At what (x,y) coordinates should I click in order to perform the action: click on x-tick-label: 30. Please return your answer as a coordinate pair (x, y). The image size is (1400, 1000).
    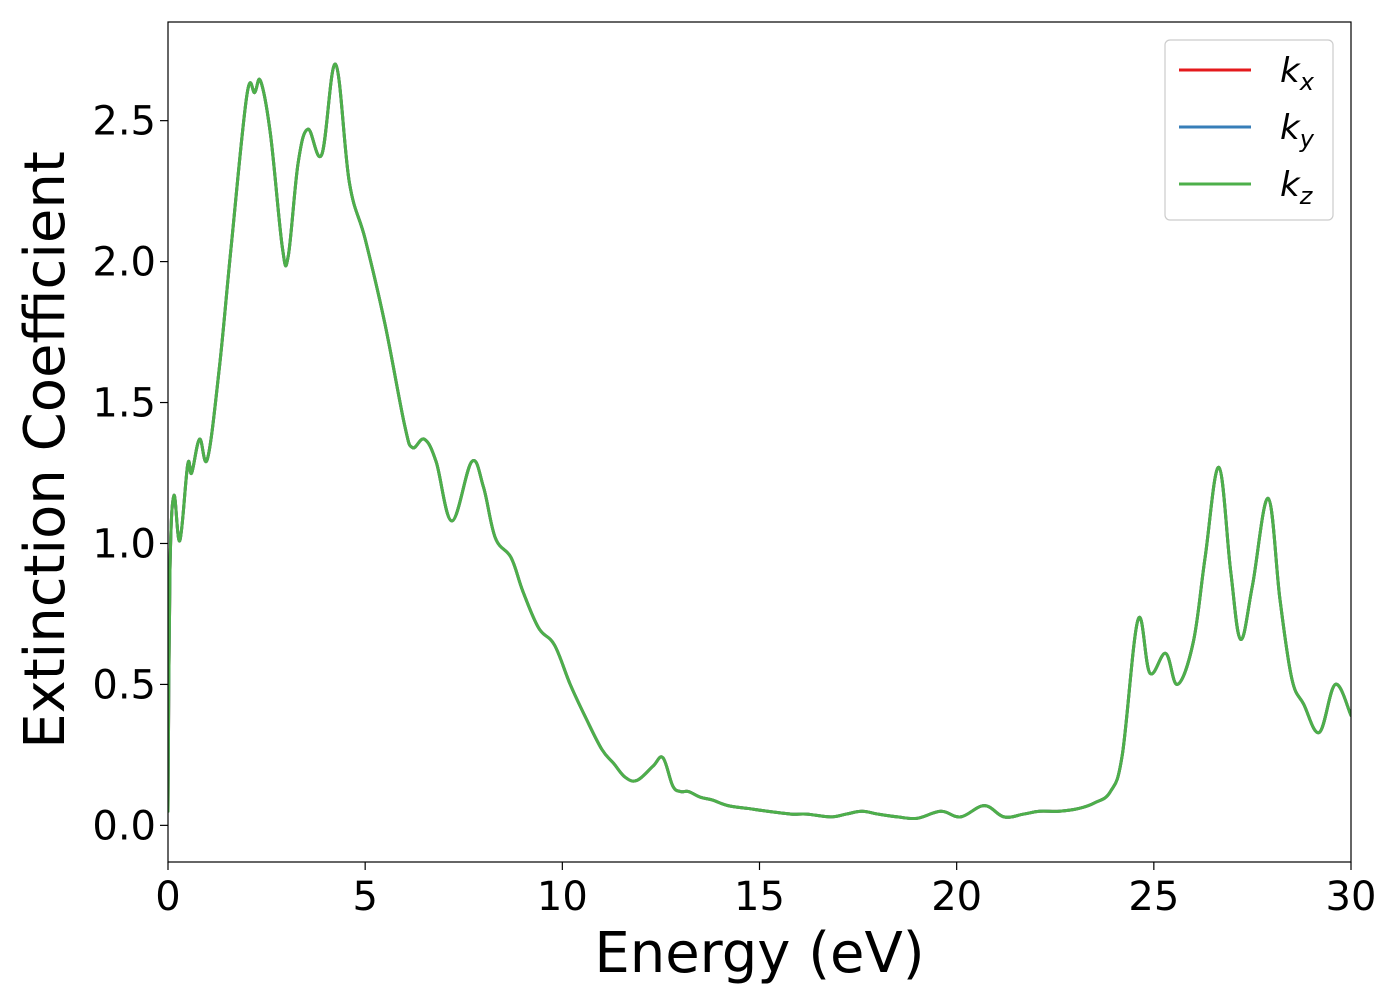
    Looking at the image, I should click on (1351, 897).